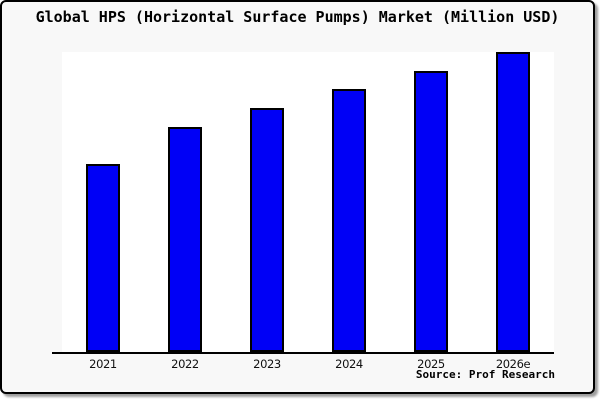 The height and width of the screenshot is (400, 600). Describe the element at coordinates (513, 364) in the screenshot. I see `x-tick-label-2026e: 2026e` at that location.